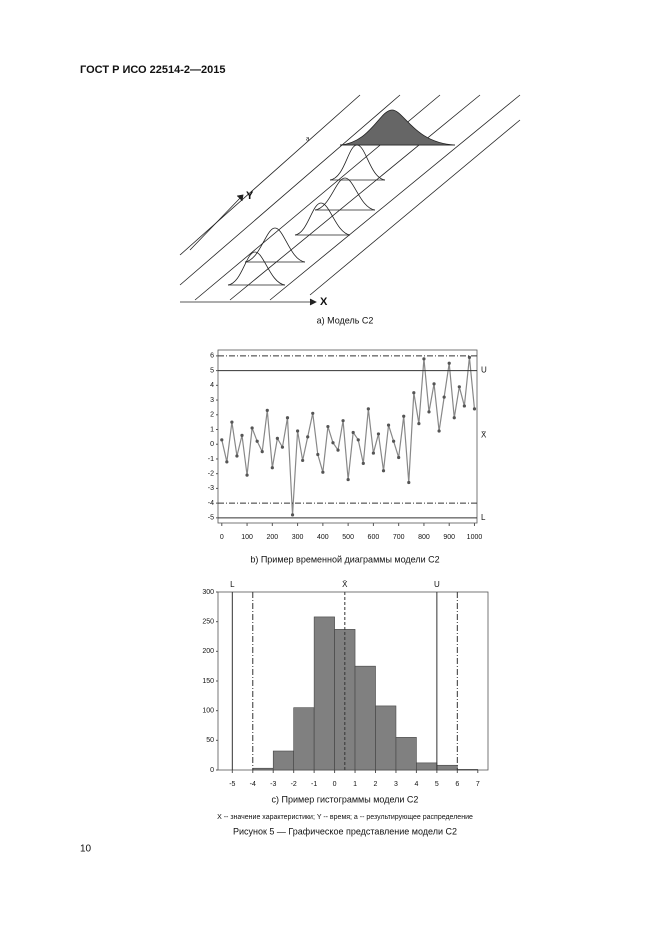  What do you see at coordinates (273, 784) in the screenshot?
I see `x-tick-label: -3` at bounding box center [273, 784].